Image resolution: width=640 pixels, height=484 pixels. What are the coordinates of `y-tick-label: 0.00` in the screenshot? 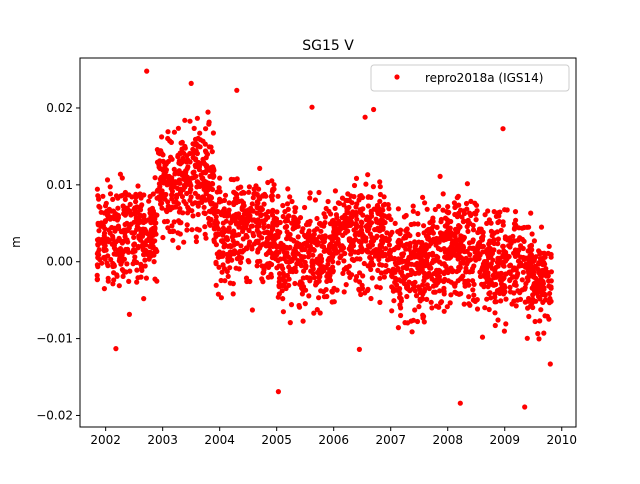 It's located at (59, 262).